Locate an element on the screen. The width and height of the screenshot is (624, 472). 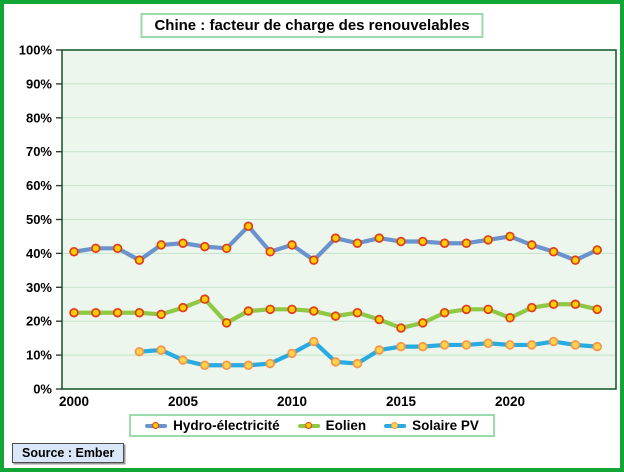
y-axis-label: 0% is located at coordinates (42, 389).